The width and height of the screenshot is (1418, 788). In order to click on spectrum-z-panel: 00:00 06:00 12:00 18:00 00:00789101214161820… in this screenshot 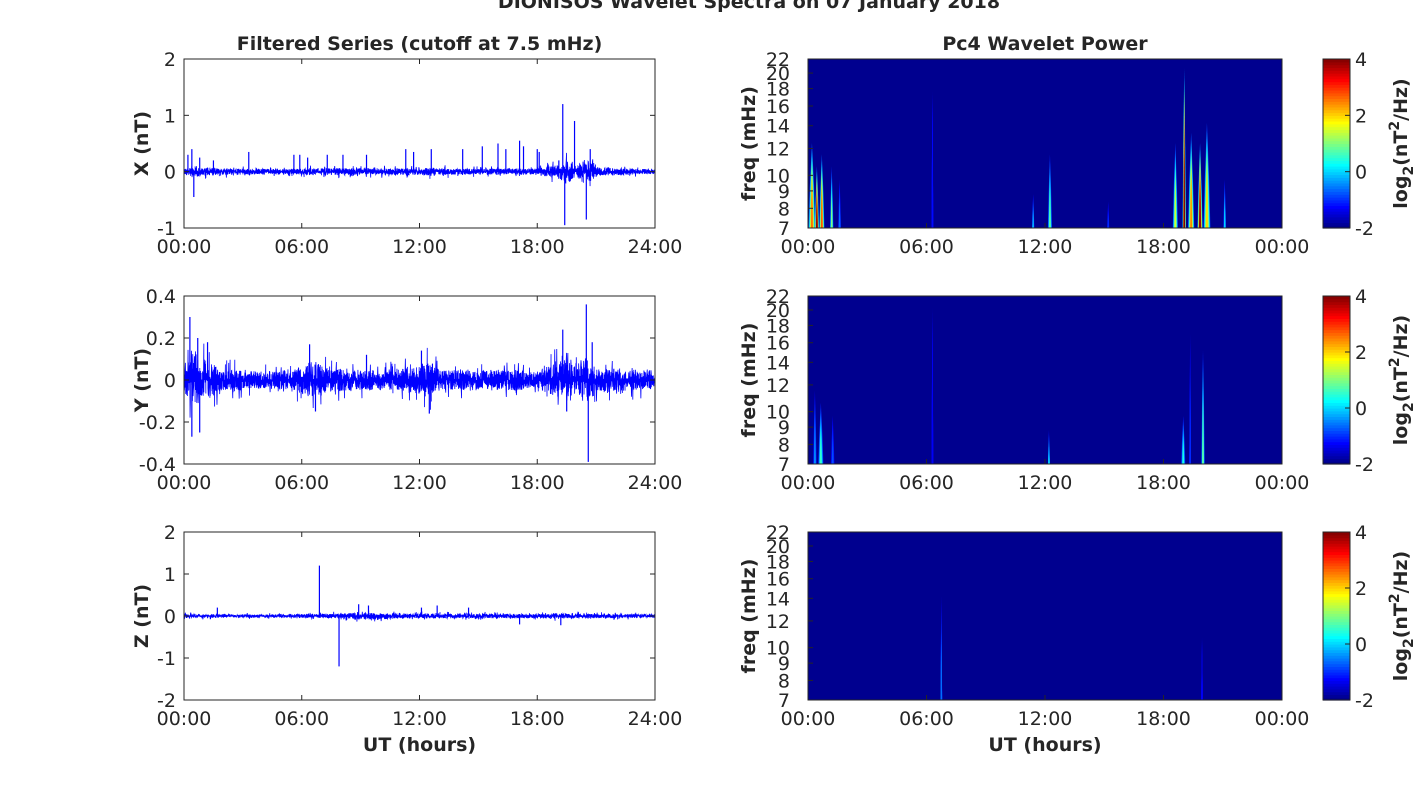, I will do `click(1023, 639)`.